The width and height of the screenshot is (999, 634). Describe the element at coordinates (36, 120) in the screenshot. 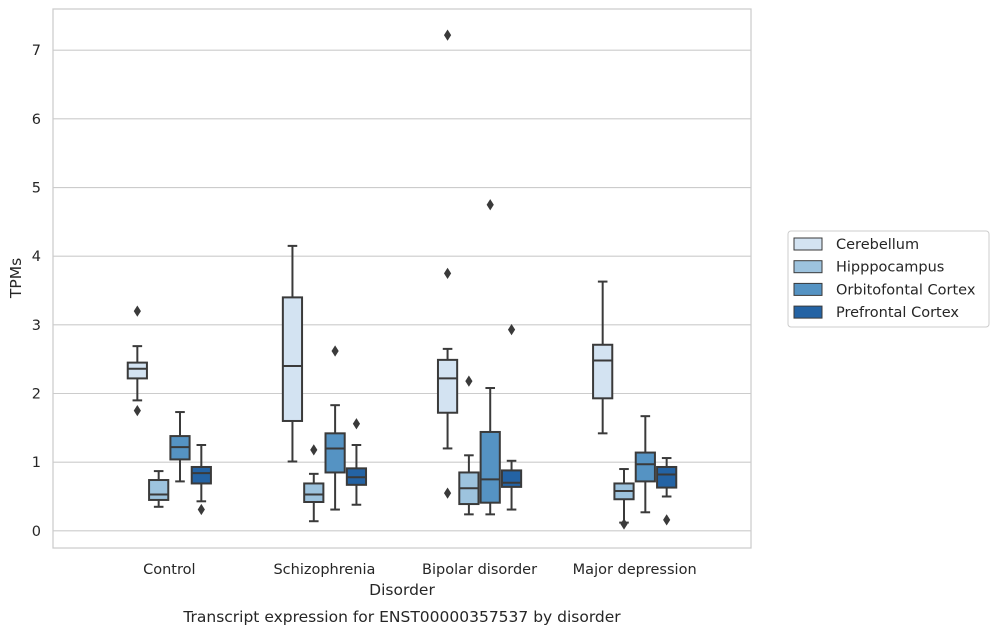

I see `y-tick-label: 6` at that location.